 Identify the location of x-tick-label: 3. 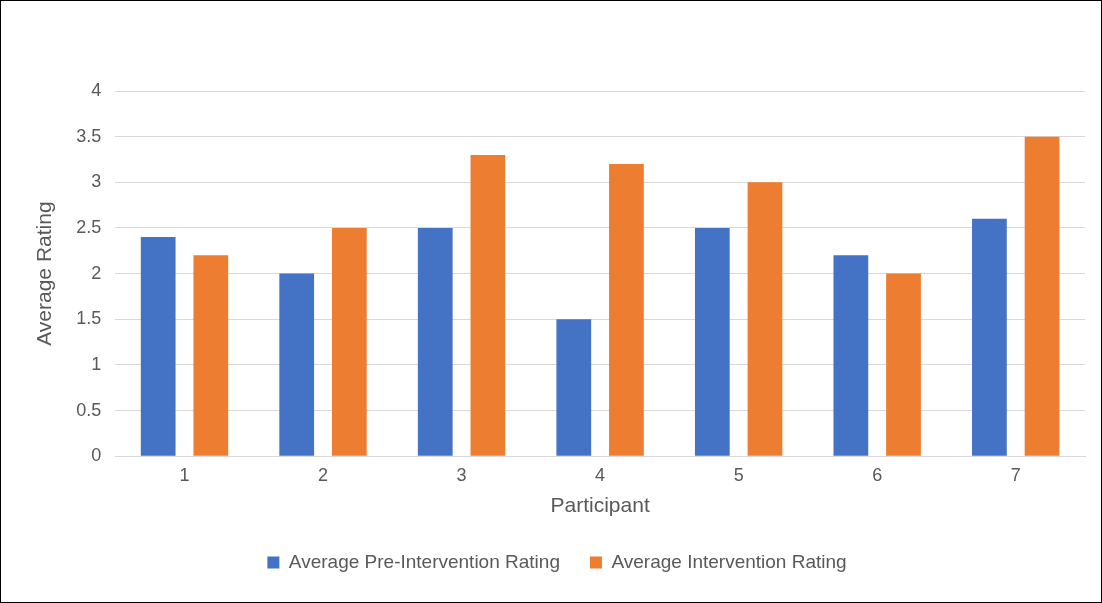
(461, 474).